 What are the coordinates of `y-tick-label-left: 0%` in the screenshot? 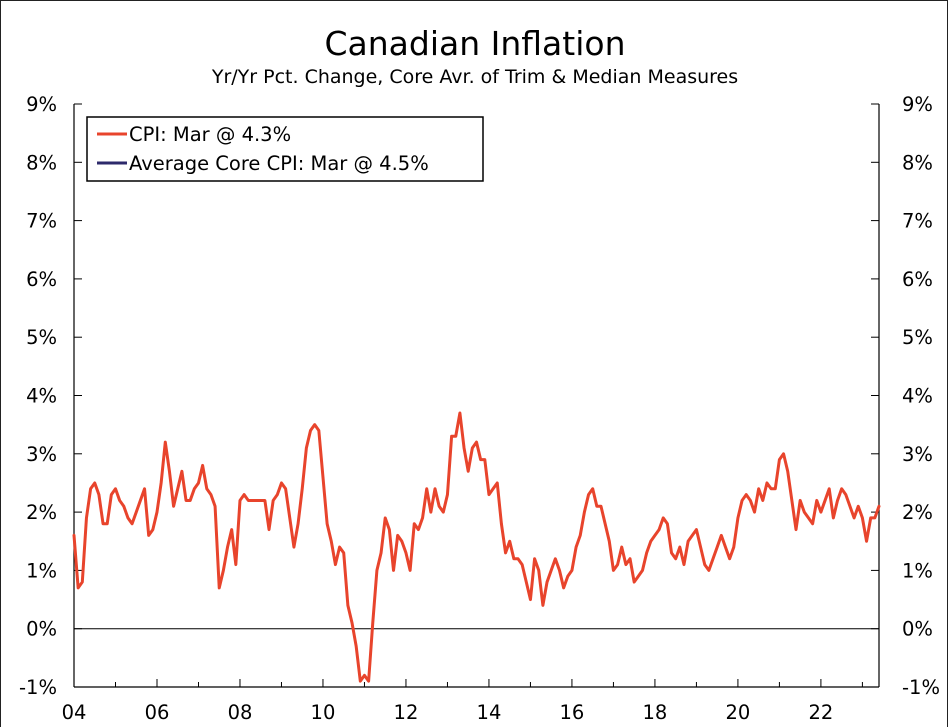 It's located at (41, 629).